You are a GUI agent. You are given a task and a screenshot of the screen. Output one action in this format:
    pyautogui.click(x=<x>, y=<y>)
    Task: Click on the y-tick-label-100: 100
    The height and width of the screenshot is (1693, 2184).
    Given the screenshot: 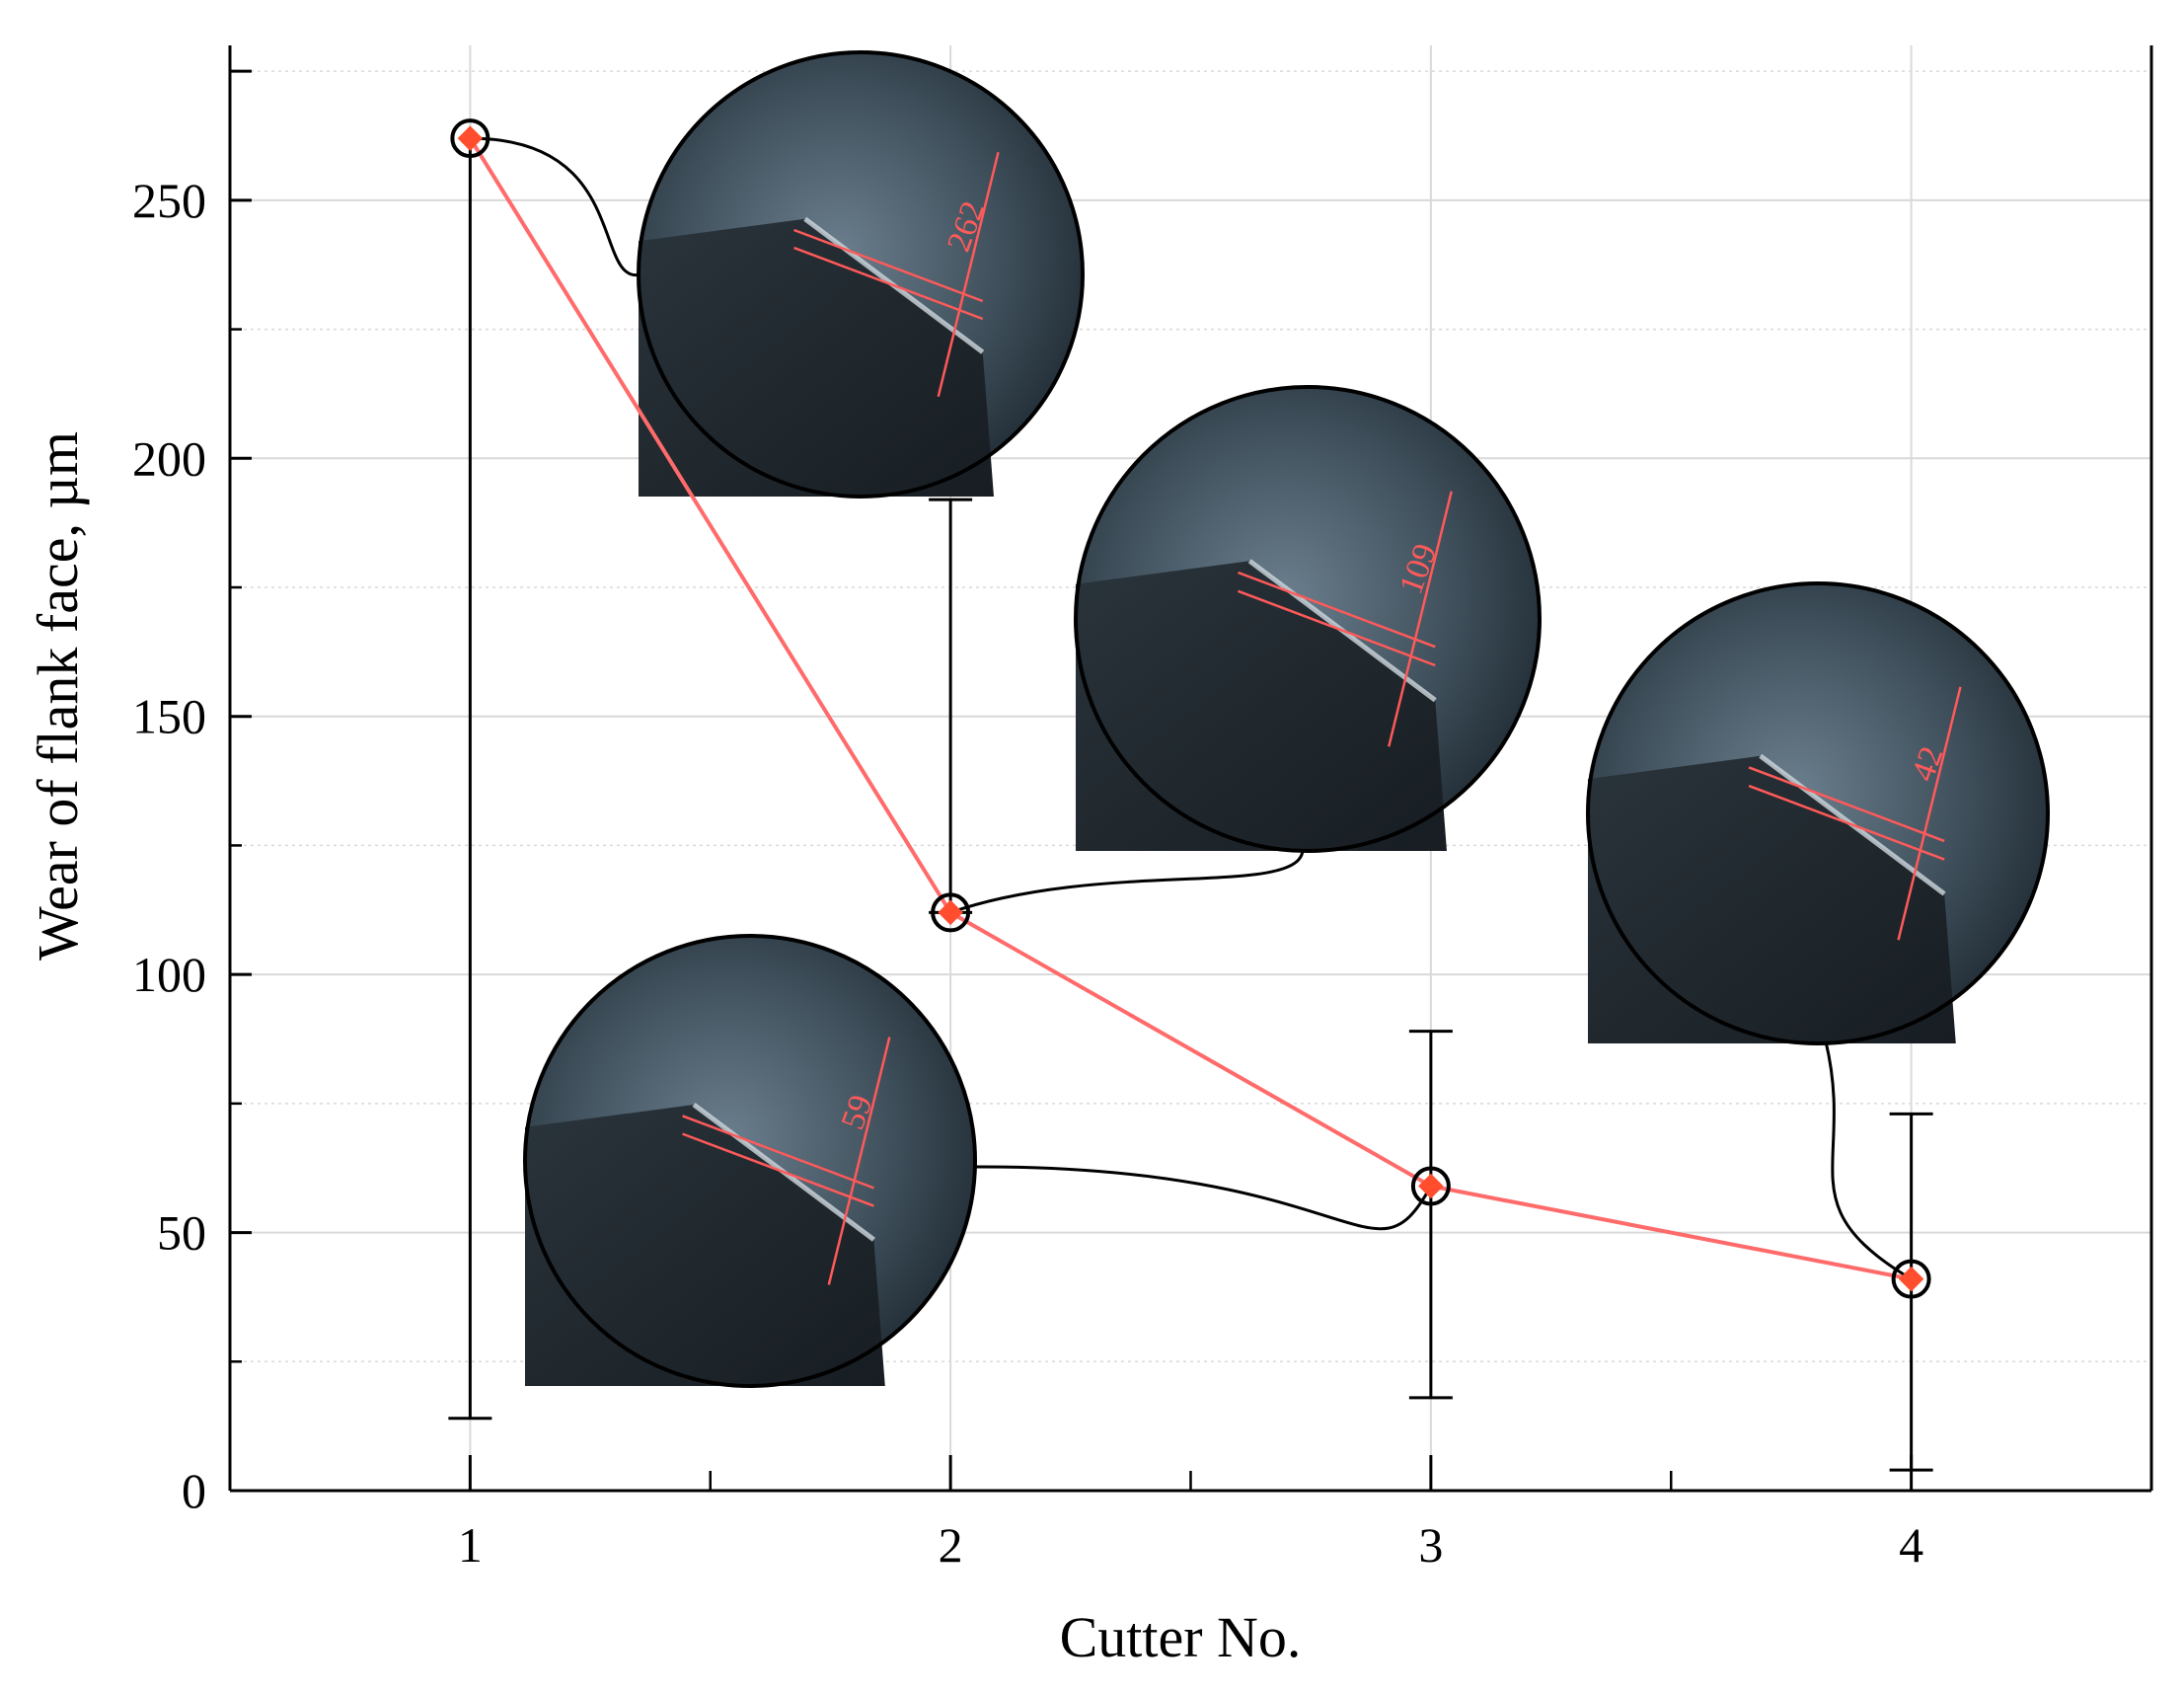 What is the action you would take?
    pyautogui.click(x=169, y=974)
    